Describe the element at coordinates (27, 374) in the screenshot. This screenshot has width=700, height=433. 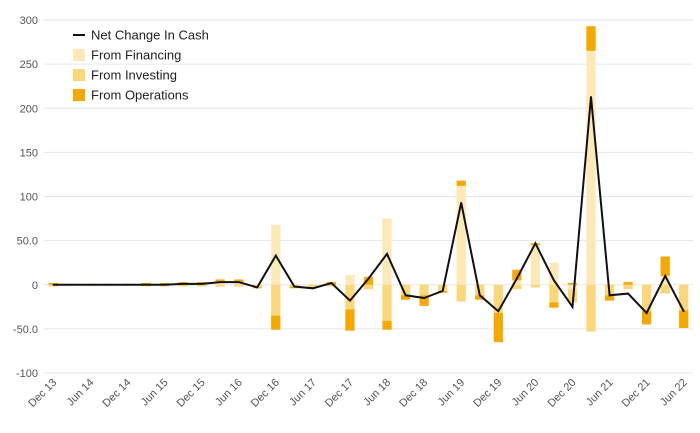
I see `y-tick-label: -100` at that location.